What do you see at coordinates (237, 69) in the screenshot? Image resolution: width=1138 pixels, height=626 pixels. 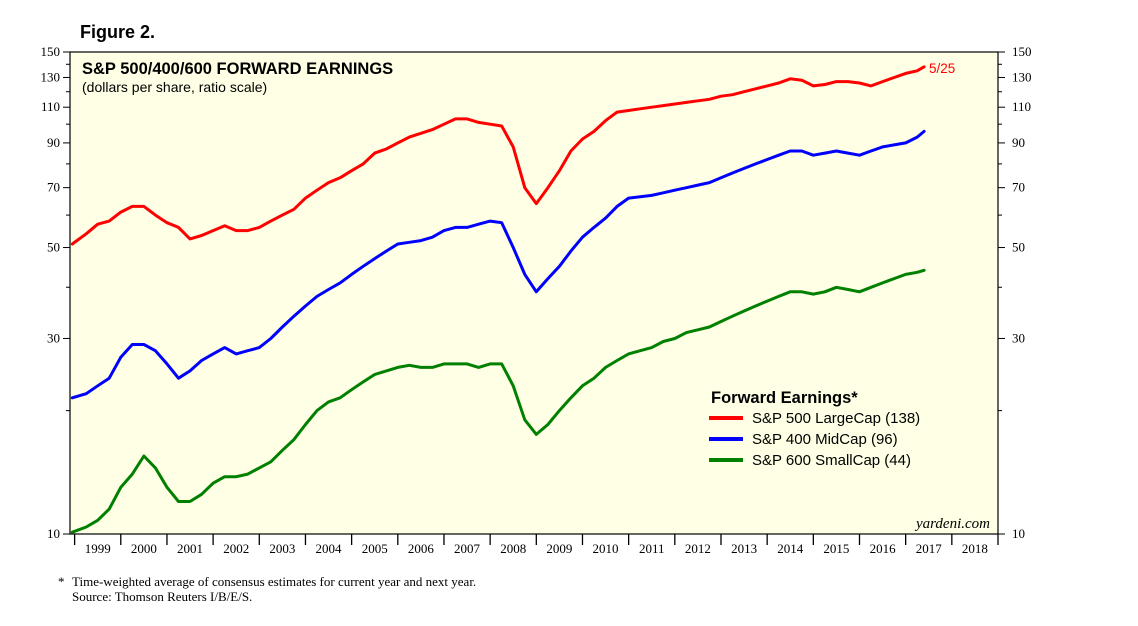 I see `chart-title: S&P 500/400/600 FORWARD EARNINGS` at bounding box center [237, 69].